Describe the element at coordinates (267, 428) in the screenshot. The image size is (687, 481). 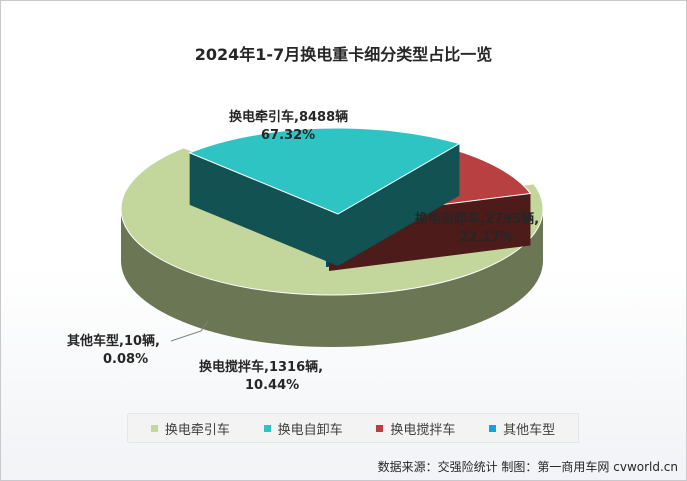
I see `legend-swatch-dump` at that location.